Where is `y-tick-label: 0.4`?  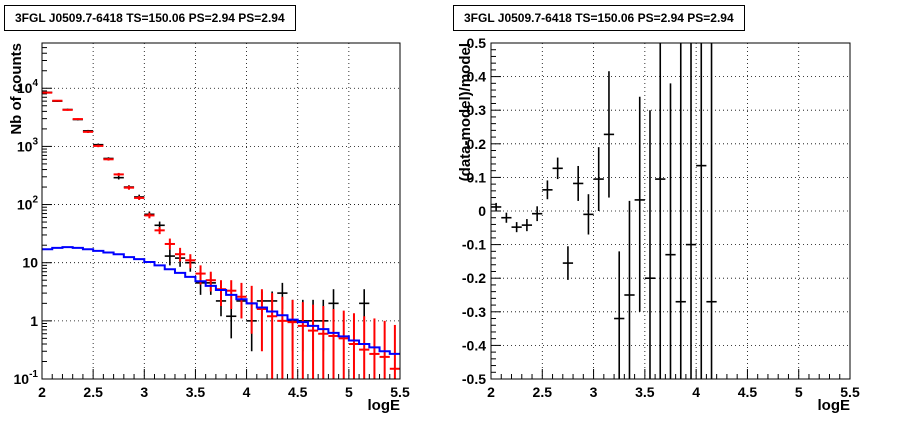 y-tick-label: 0.4 is located at coordinates (477, 77).